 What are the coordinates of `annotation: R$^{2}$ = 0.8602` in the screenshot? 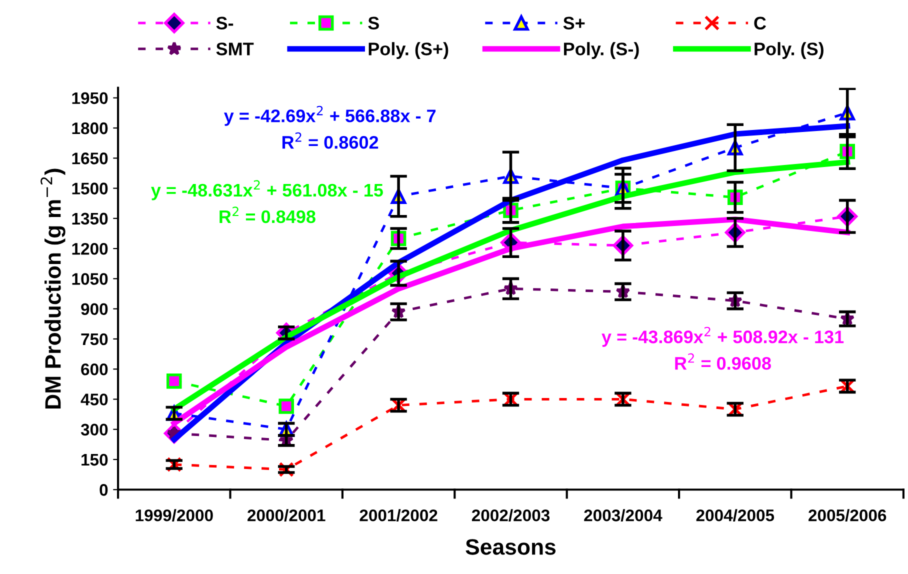 It's located at (330, 140).